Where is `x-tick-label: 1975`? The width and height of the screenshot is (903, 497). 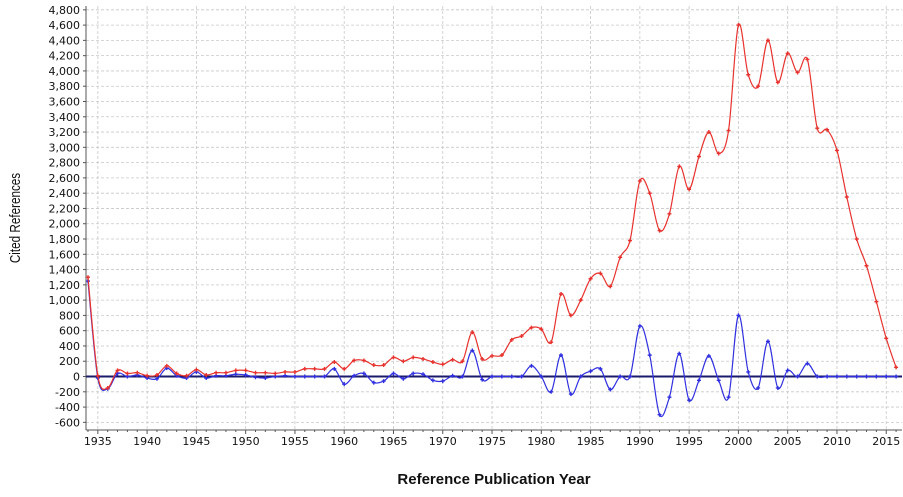 x-tick-label: 1975 is located at coordinates (492, 441).